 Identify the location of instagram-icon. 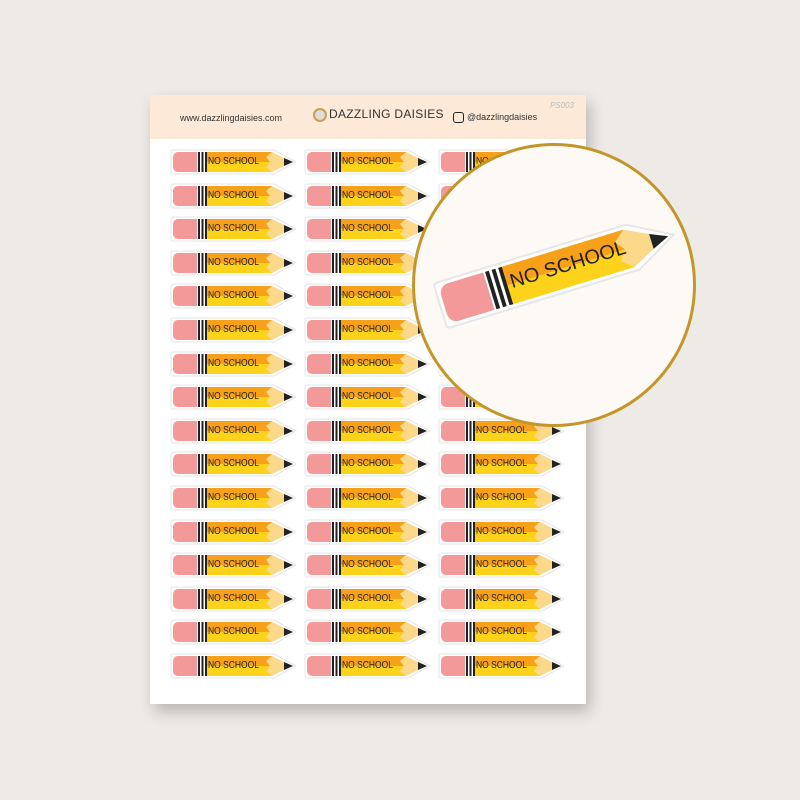
(458, 118).